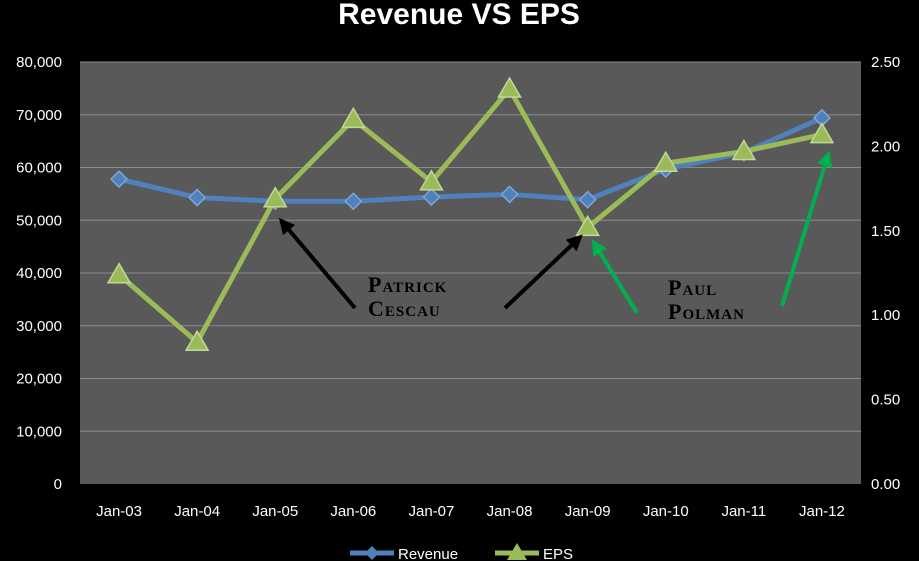 This screenshot has height=561, width=919. What do you see at coordinates (275, 511) in the screenshot?
I see `x-tick-label: Jan-05` at bounding box center [275, 511].